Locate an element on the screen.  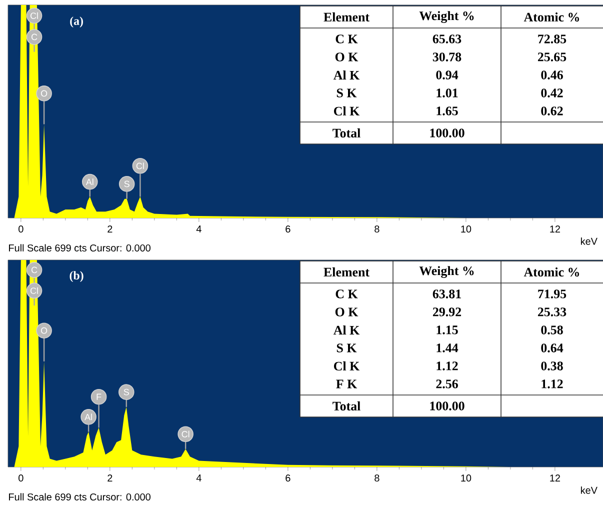
annotation: F K is located at coordinates (347, 384).